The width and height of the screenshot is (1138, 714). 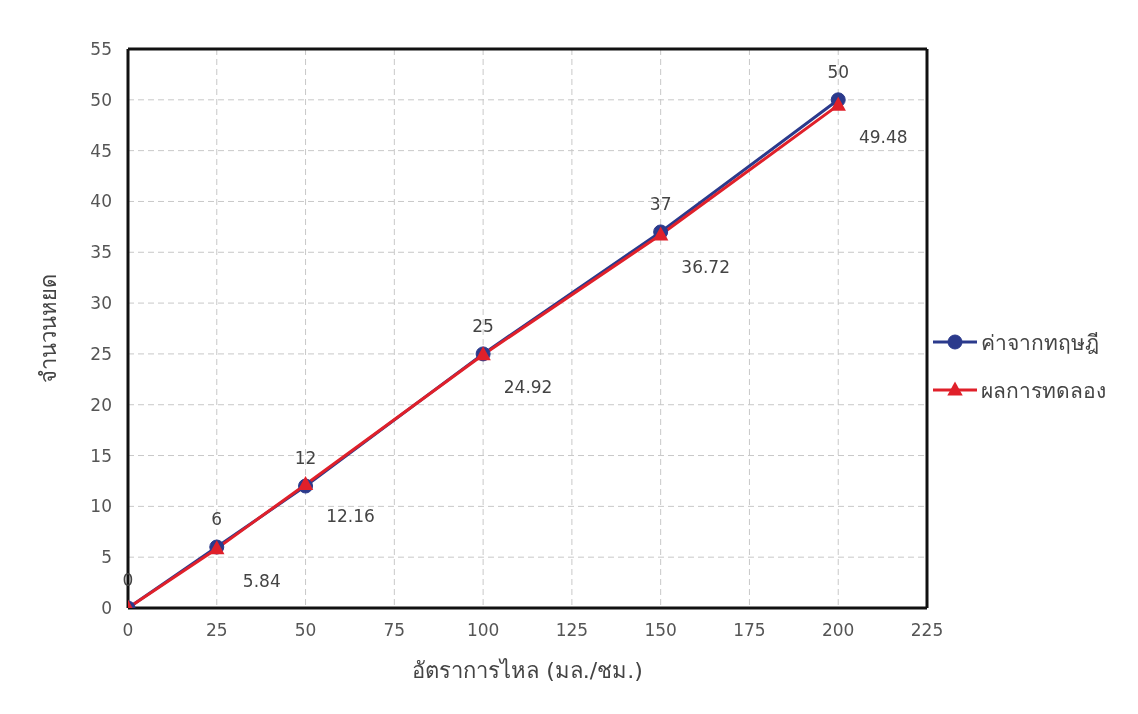 I want to click on y-tick-label: 40, so click(x=101, y=201).